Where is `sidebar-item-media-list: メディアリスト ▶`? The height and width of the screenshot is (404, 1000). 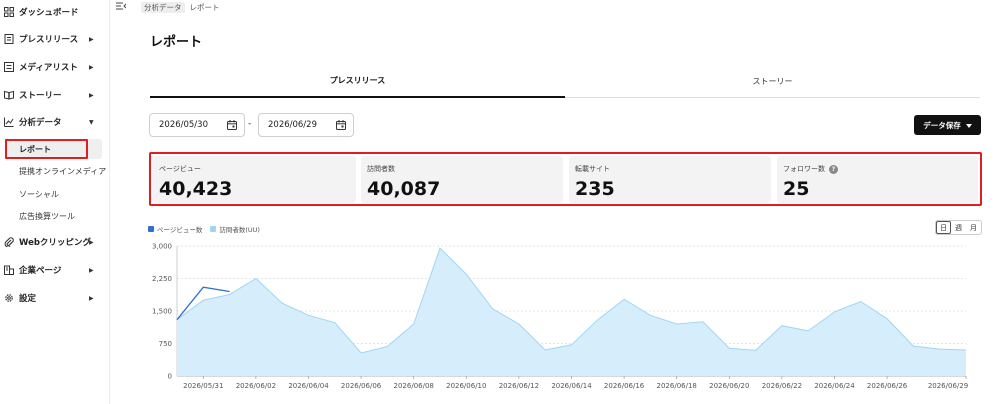
sidebar-item-media-list: メディアリスト ▶ is located at coordinates (54, 67).